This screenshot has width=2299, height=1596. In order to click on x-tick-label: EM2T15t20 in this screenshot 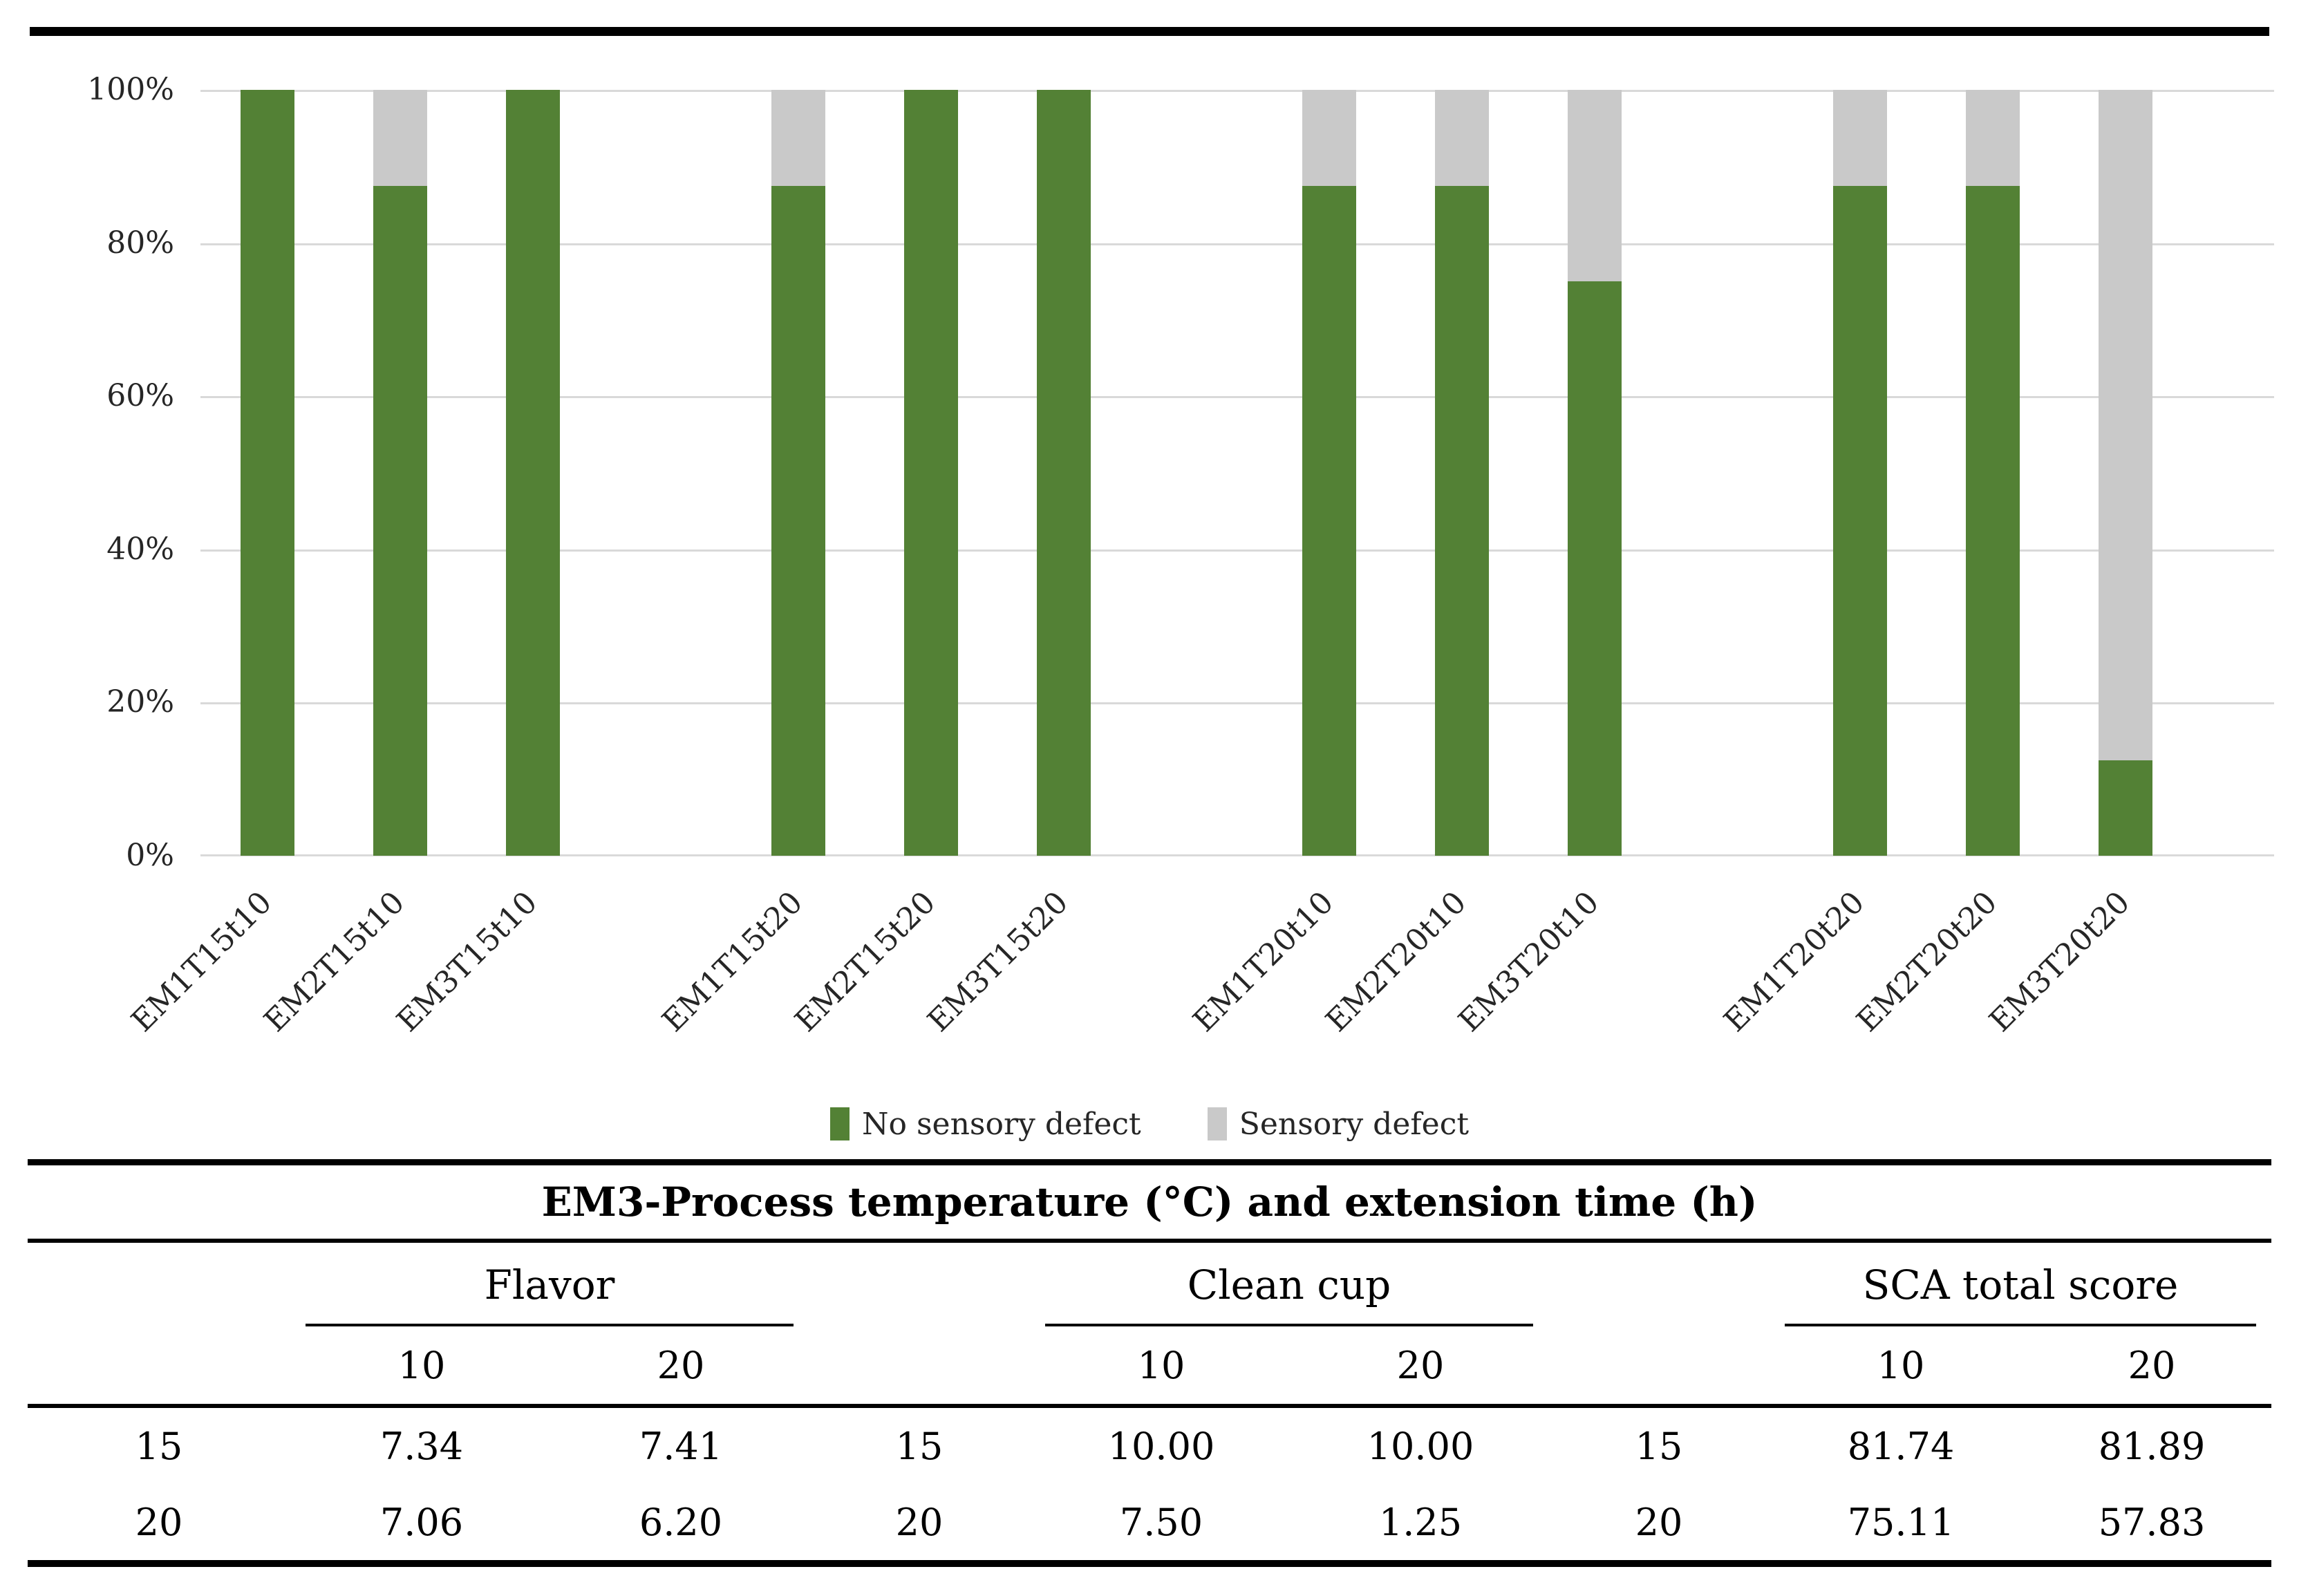, I will do `click(866, 962)`.